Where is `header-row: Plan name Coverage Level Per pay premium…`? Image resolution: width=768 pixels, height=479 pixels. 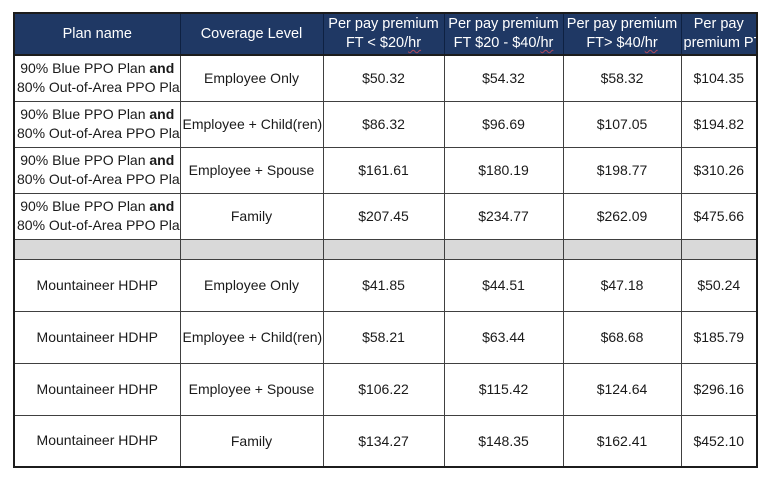 header-row: Plan name Coverage Level Per pay premium… is located at coordinates (385, 34).